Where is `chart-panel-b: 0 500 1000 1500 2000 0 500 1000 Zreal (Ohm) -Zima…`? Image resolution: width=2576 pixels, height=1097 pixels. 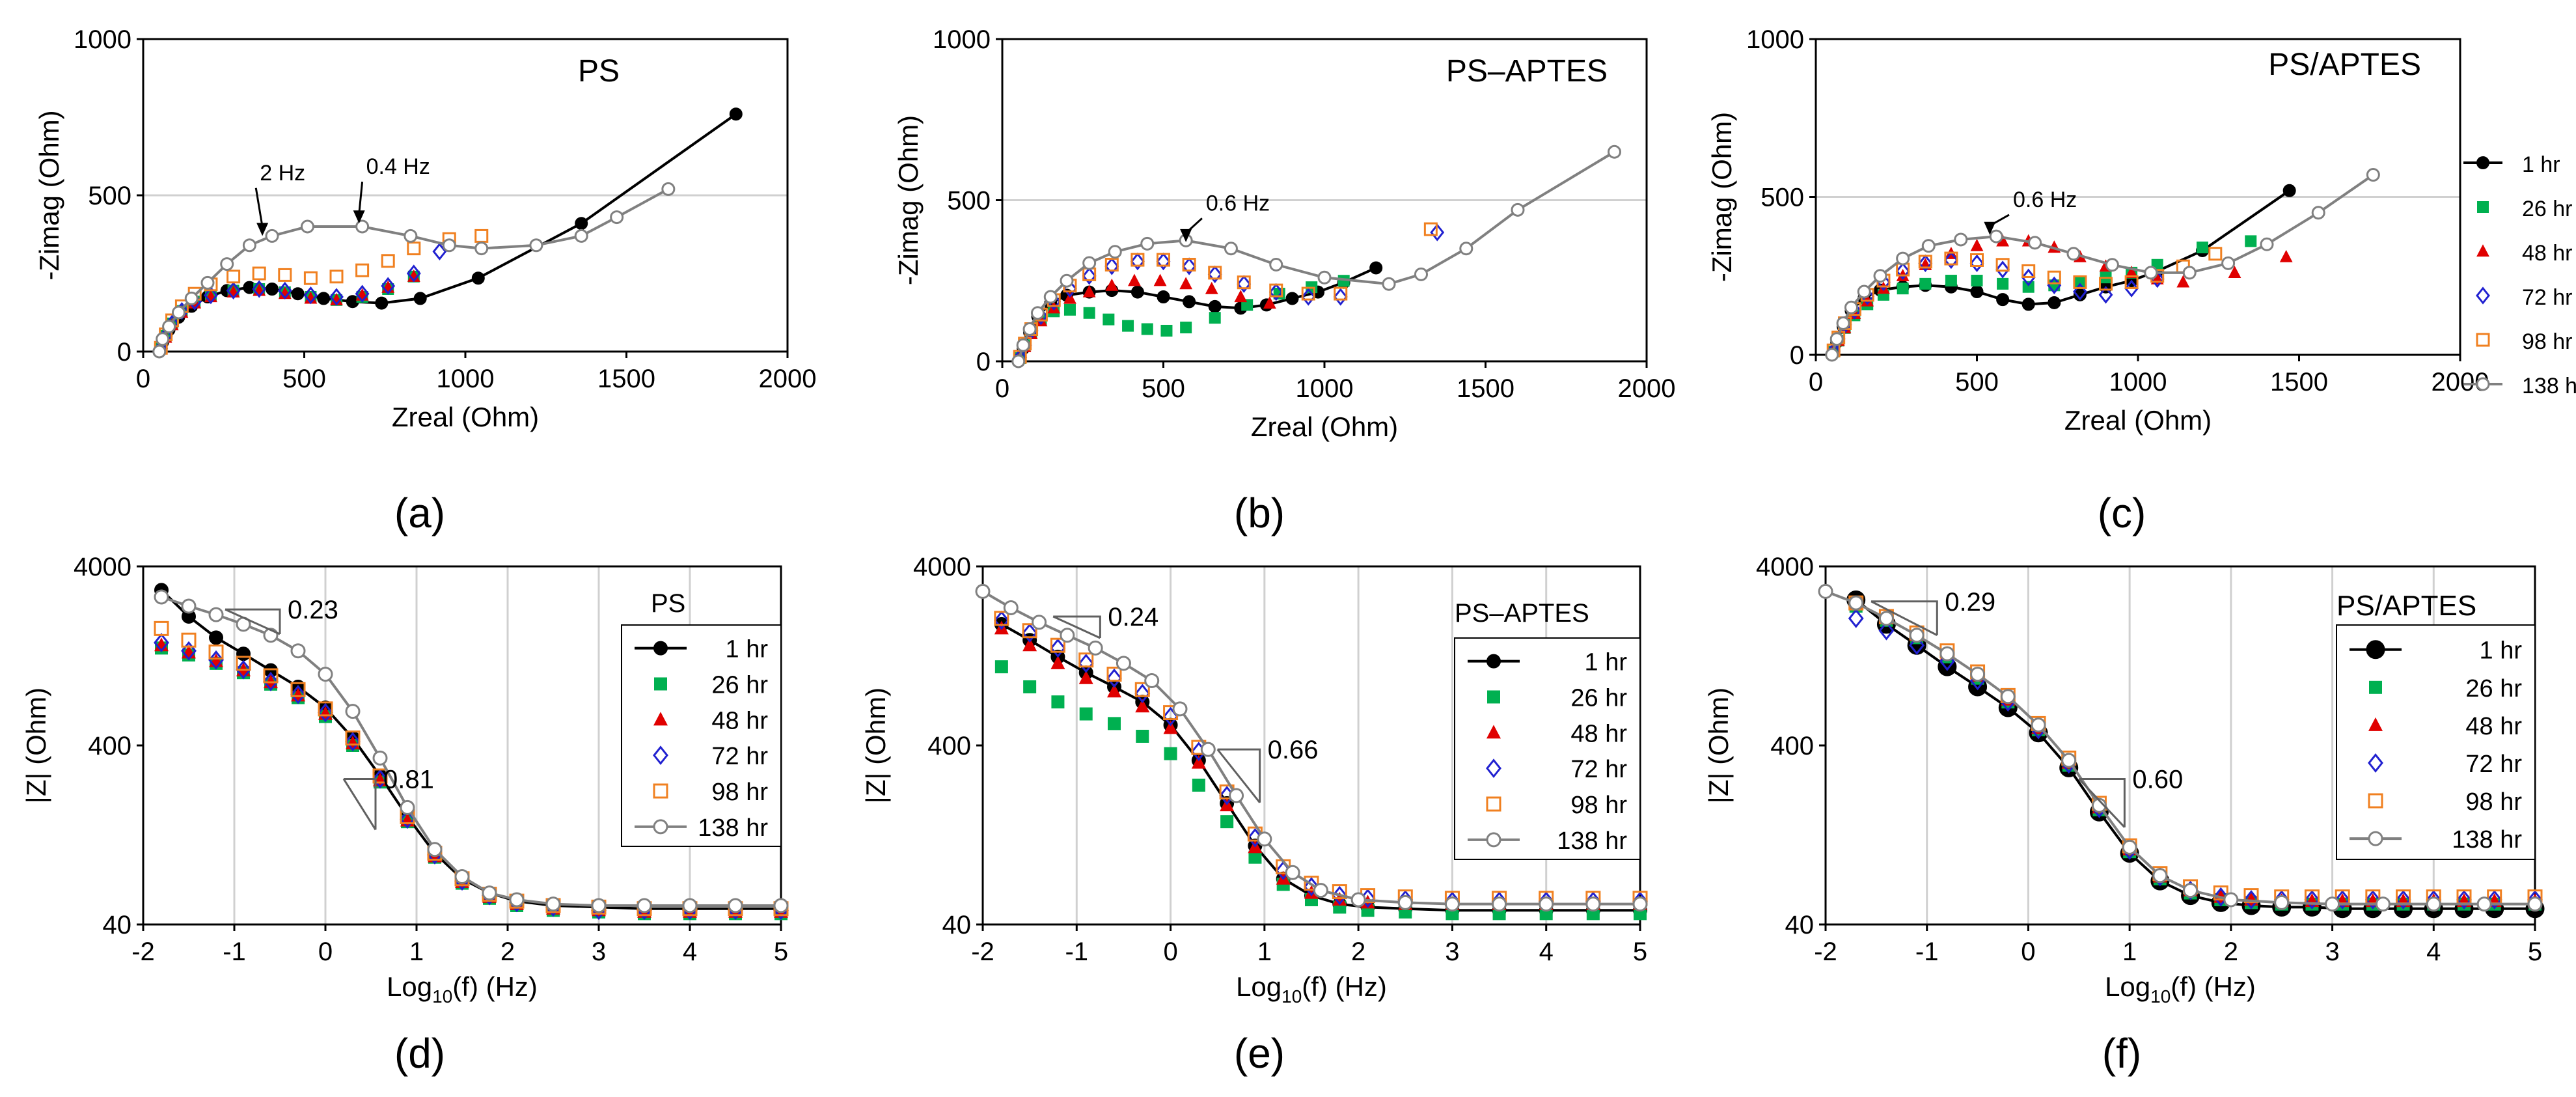
chart-panel-b: 0 500 1000 1500 2000 0 500 1000 Zreal (Ohm) -Zima… is located at coordinates (1284, 280).